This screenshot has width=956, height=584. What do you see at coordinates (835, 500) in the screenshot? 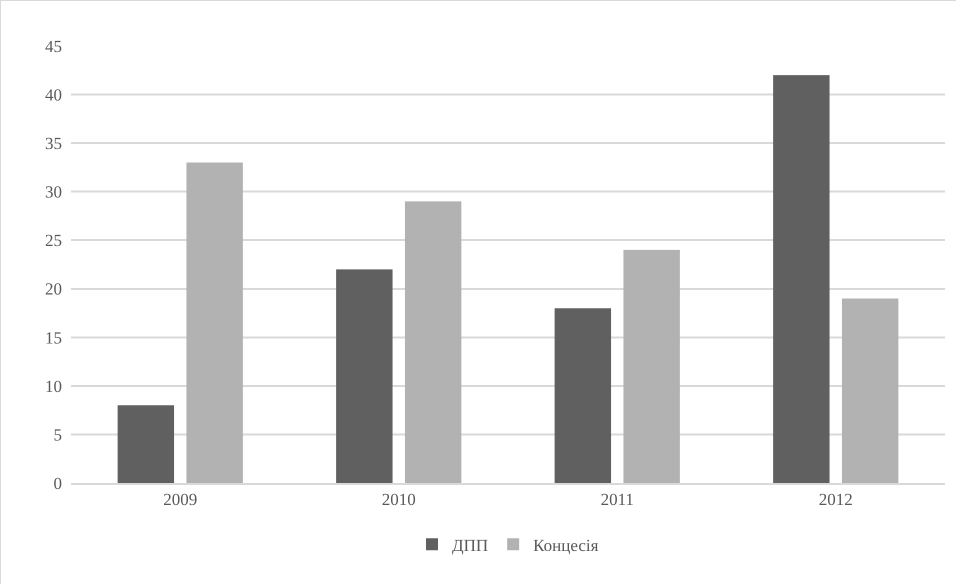
I see `x-tick-label: 2012` at bounding box center [835, 500].